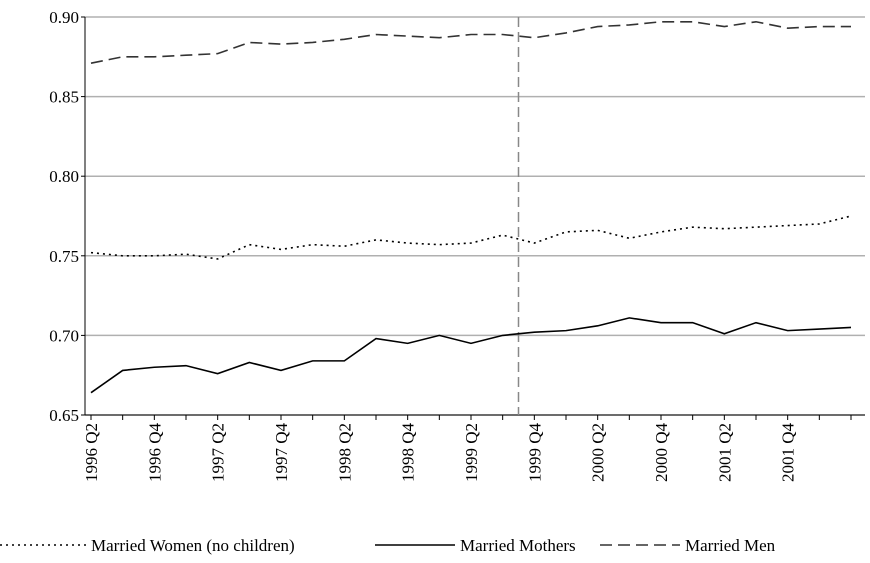 The width and height of the screenshot is (870, 563). Describe the element at coordinates (91, 452) in the screenshot. I see `x-tick-label: 1996 Q2` at that location.